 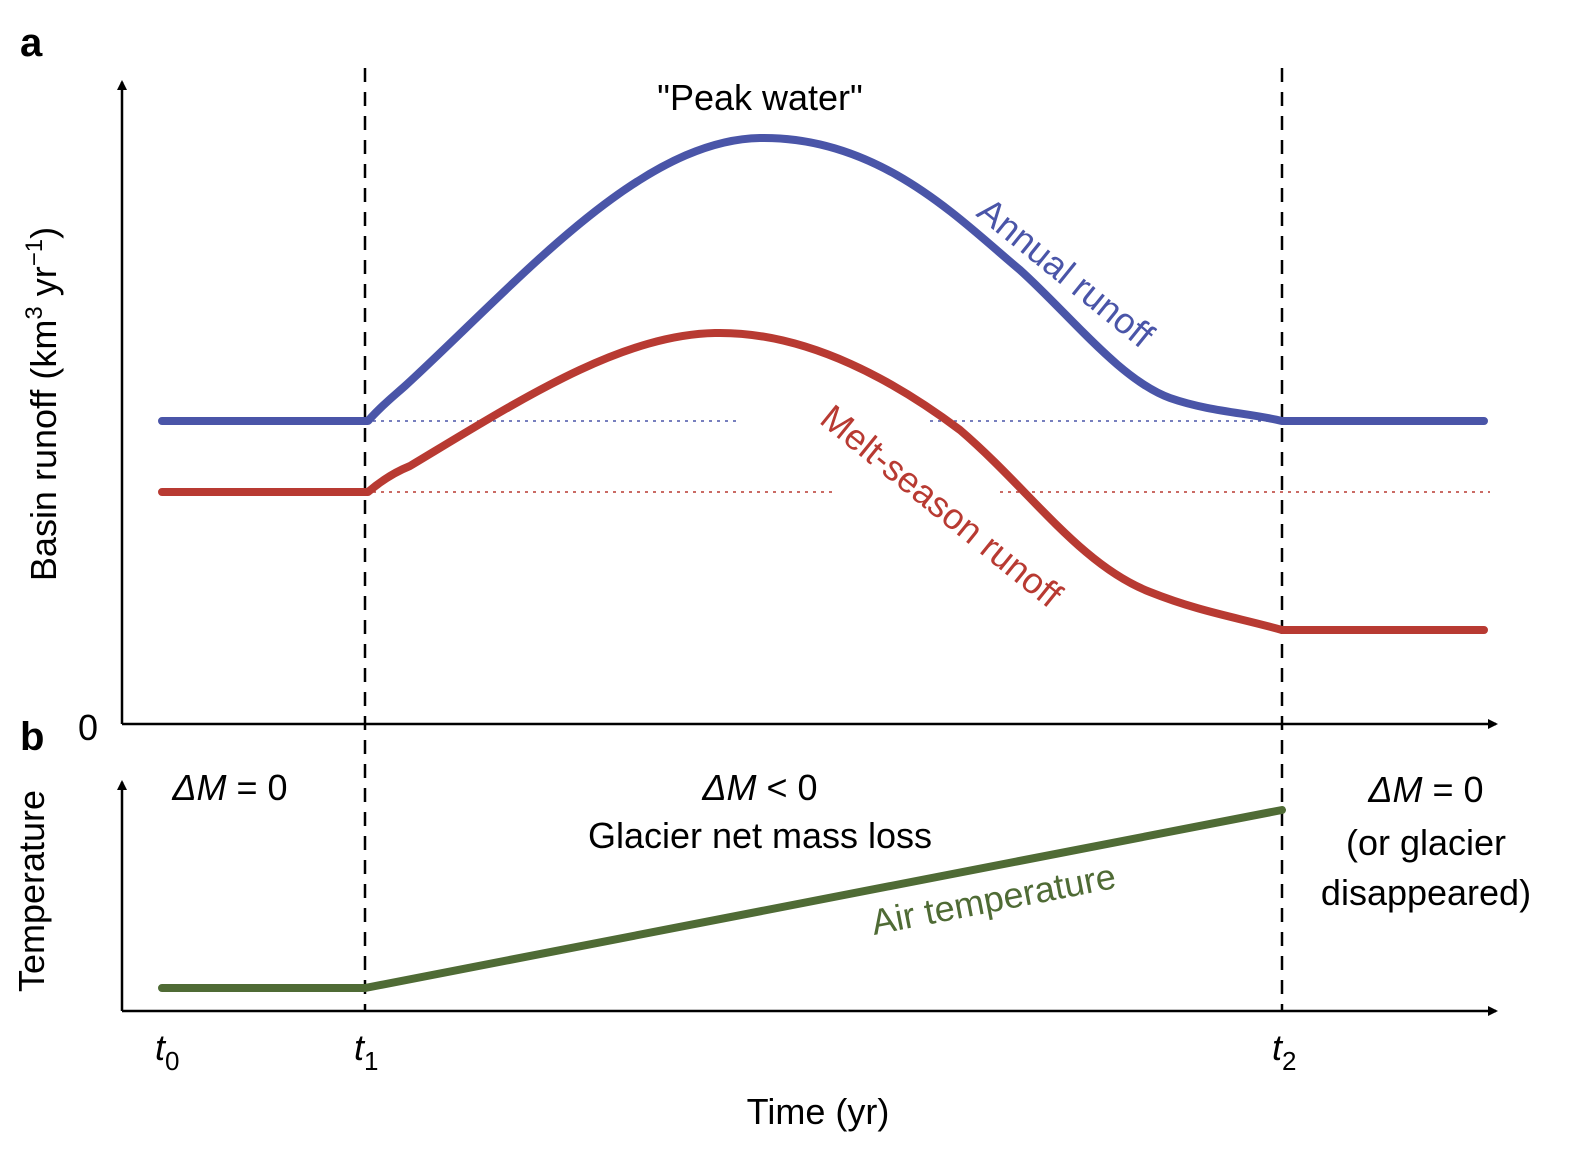 What do you see at coordinates (167, 1051) in the screenshot?
I see `tick-t0: t0` at bounding box center [167, 1051].